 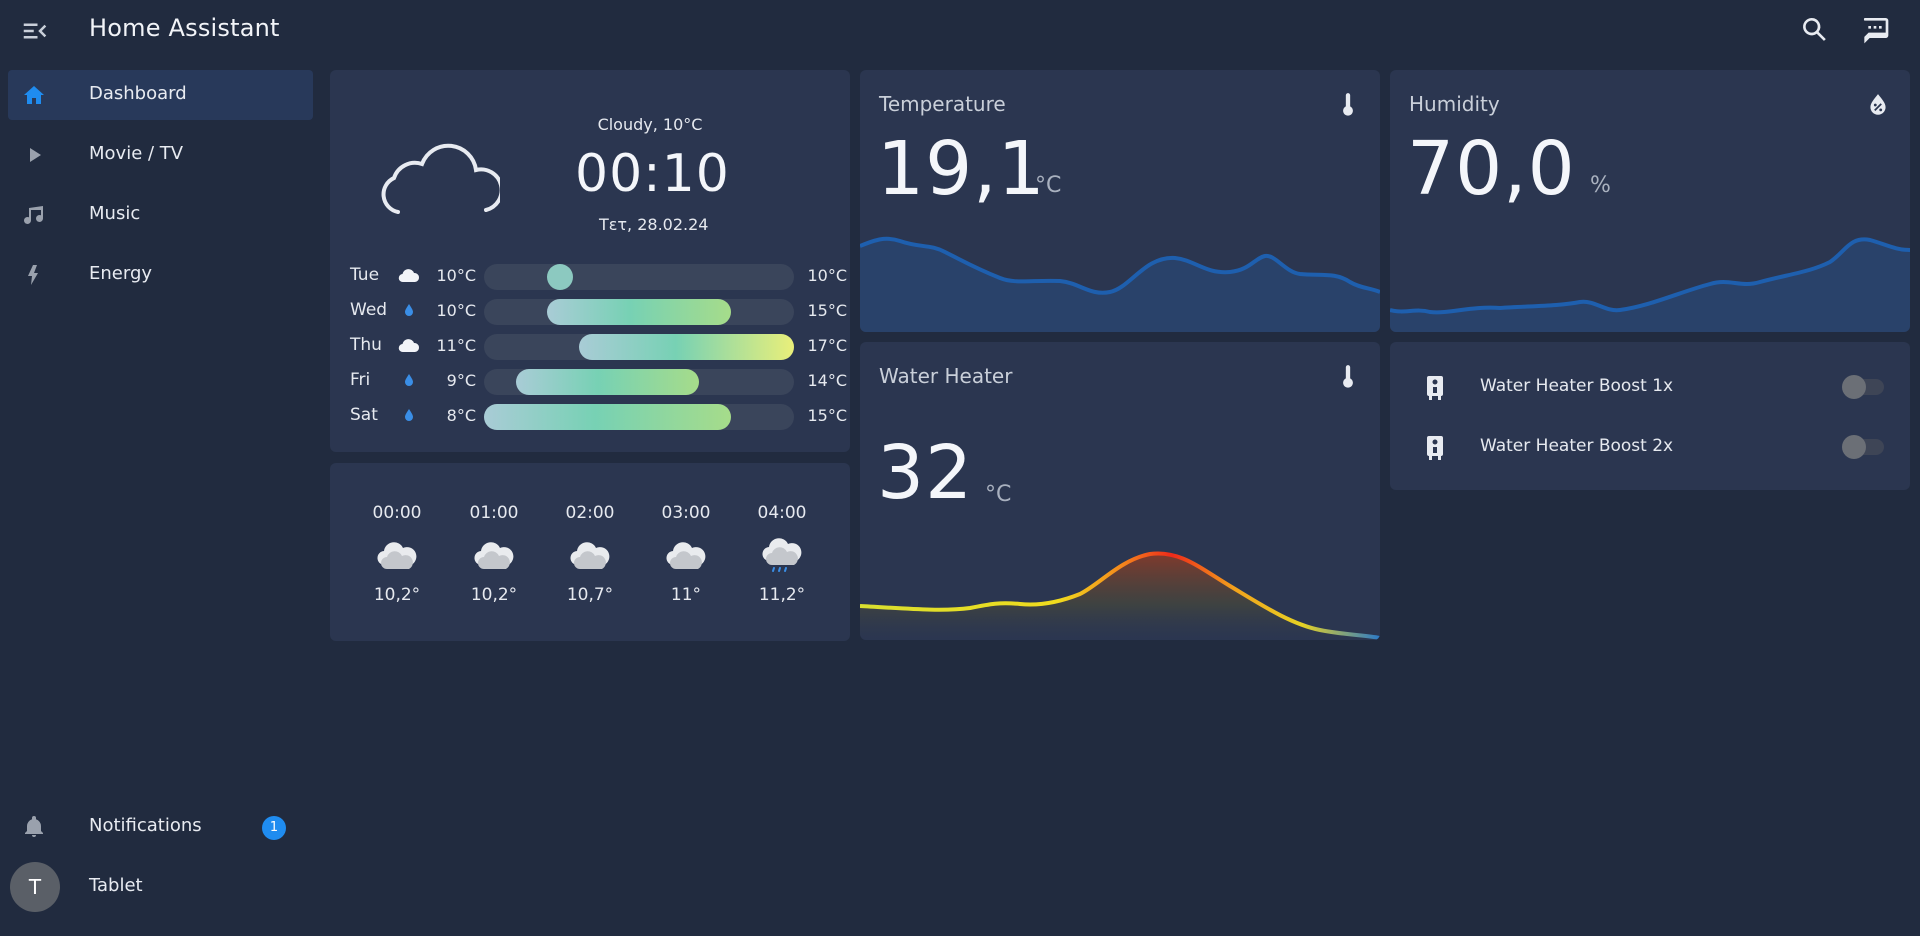 What do you see at coordinates (494, 554) in the screenshot?
I see `hourly-item: 01:00 10,2°` at bounding box center [494, 554].